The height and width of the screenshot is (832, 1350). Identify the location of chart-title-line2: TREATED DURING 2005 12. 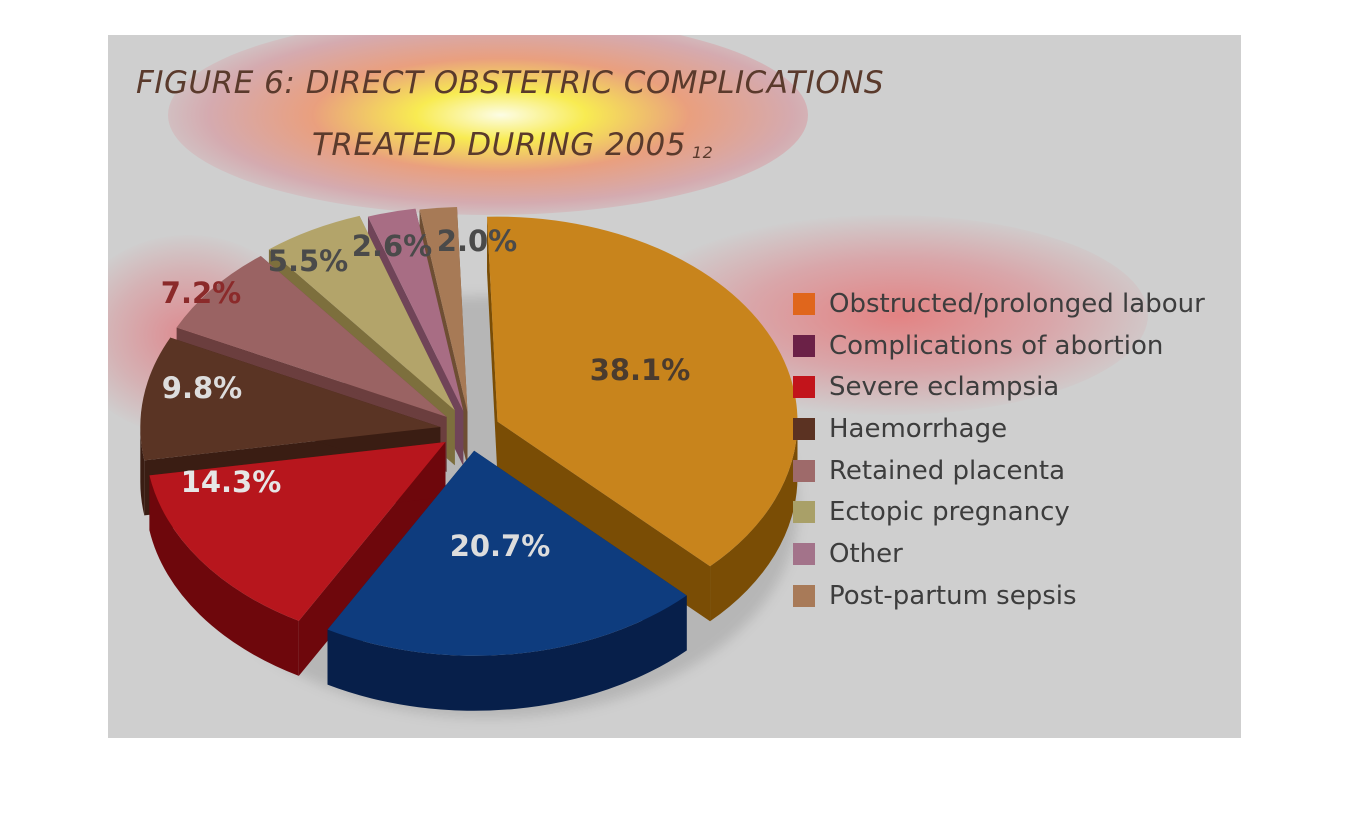
(512, 145).